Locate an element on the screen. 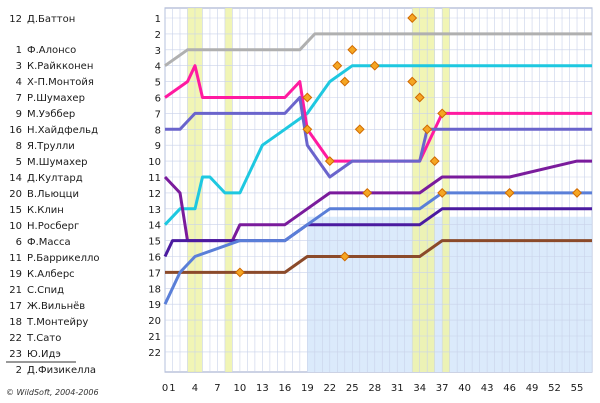 This screenshot has width=600, height=403. x-tick-label: 10 is located at coordinates (240, 388).